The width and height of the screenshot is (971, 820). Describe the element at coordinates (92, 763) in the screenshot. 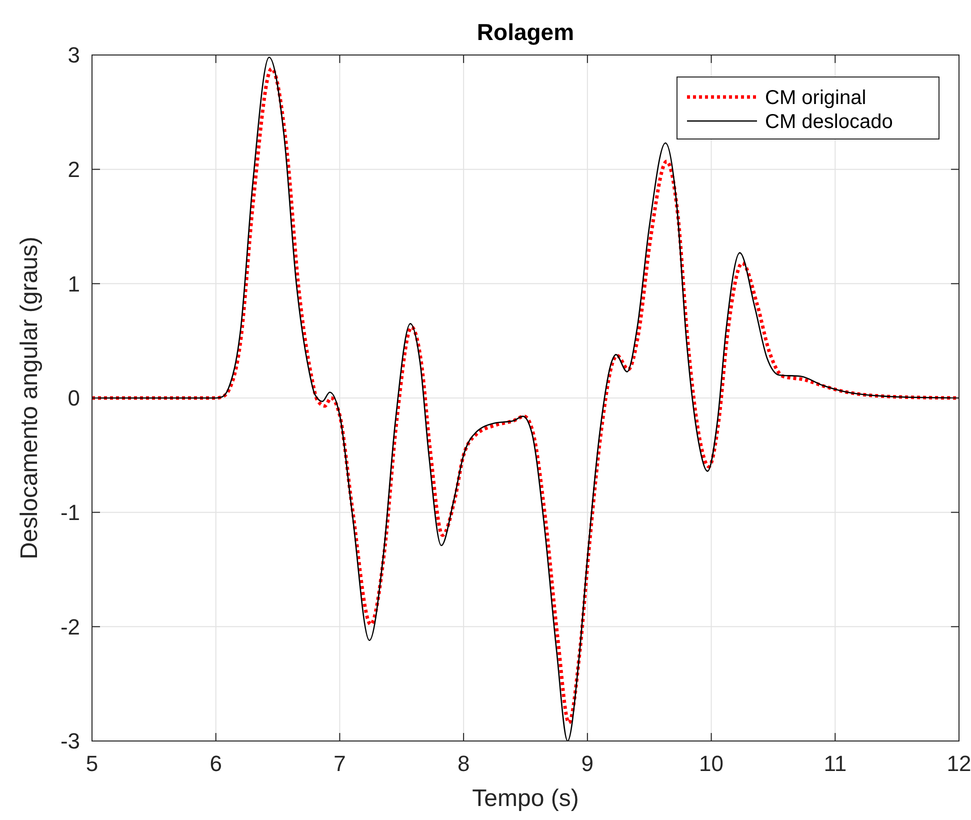

I see `x-tick-label: 5` at that location.